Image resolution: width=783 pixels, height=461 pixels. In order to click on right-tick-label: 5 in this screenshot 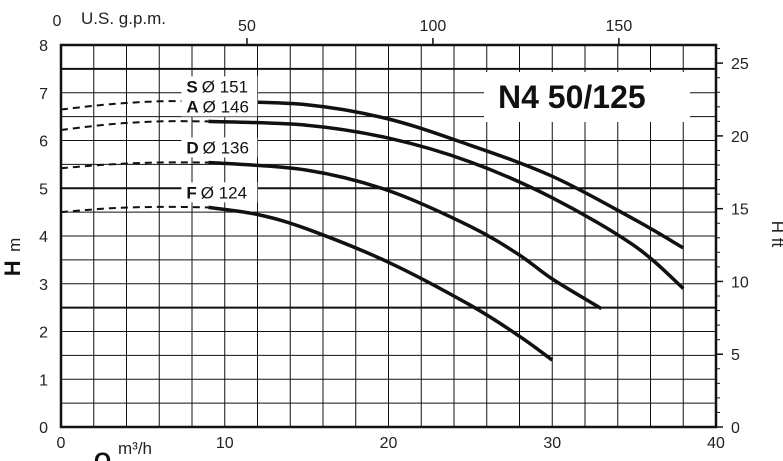, I will do `click(735, 355)`.